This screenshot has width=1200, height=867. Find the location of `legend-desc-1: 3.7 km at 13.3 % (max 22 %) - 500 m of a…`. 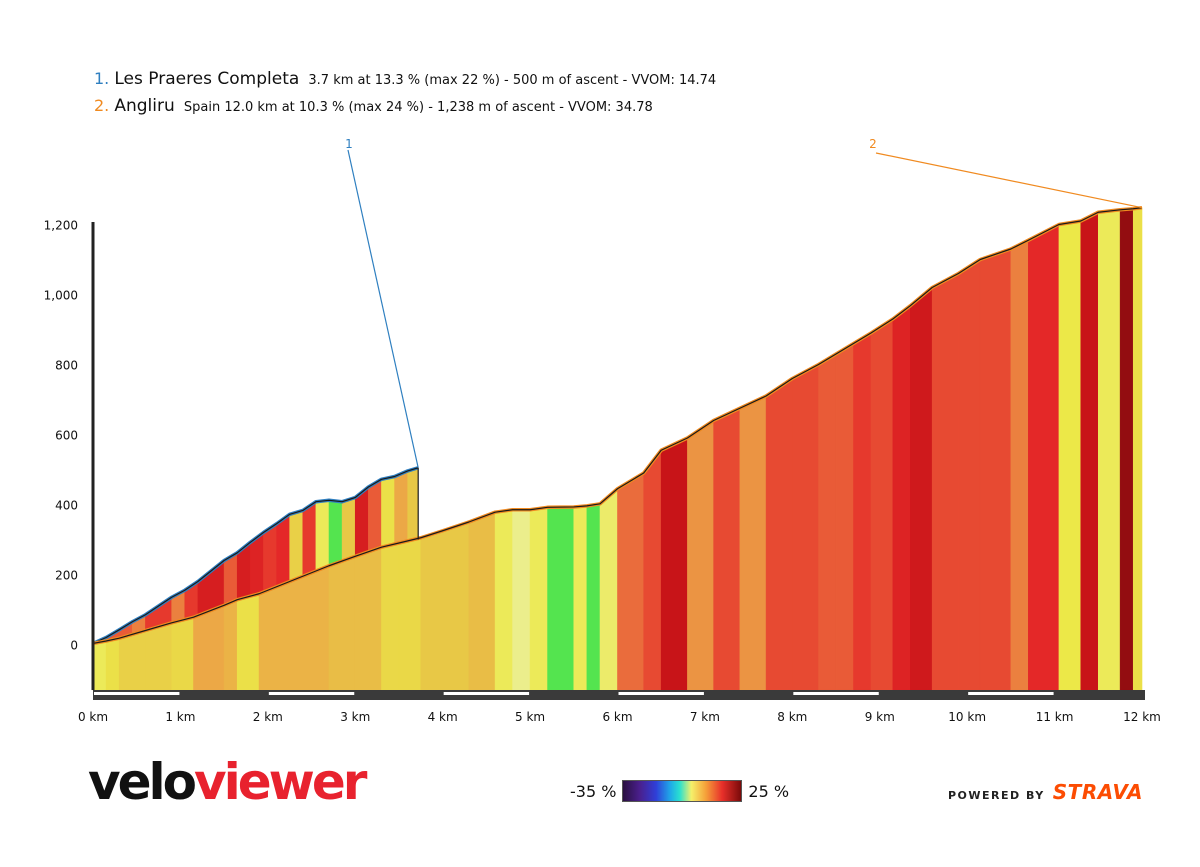

legend-desc-1: 3.7 km at 13.3 % (max 22 %) - 500 m of a… is located at coordinates (512, 80).